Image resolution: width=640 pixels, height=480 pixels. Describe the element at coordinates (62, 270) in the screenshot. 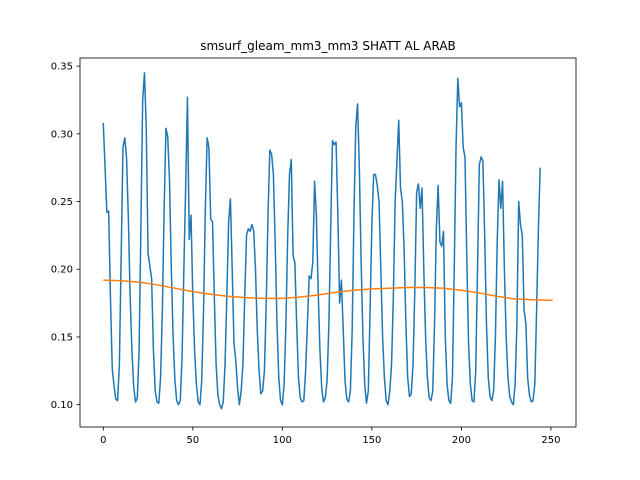

I see `y-tick-label: 0.20` at that location.